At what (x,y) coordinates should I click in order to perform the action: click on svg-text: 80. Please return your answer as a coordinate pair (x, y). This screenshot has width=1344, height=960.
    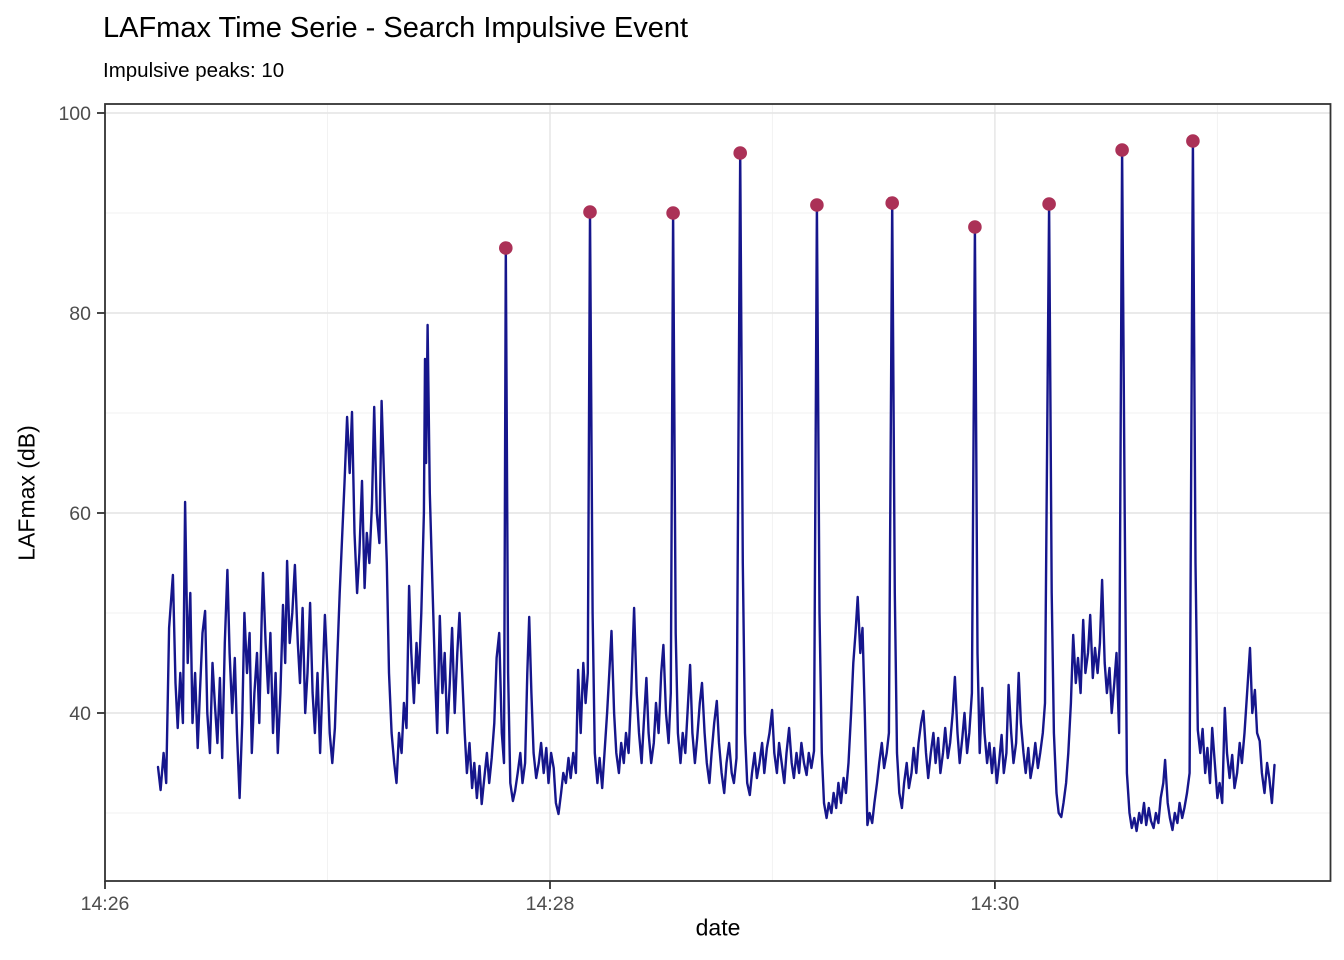
    Looking at the image, I should click on (80, 314).